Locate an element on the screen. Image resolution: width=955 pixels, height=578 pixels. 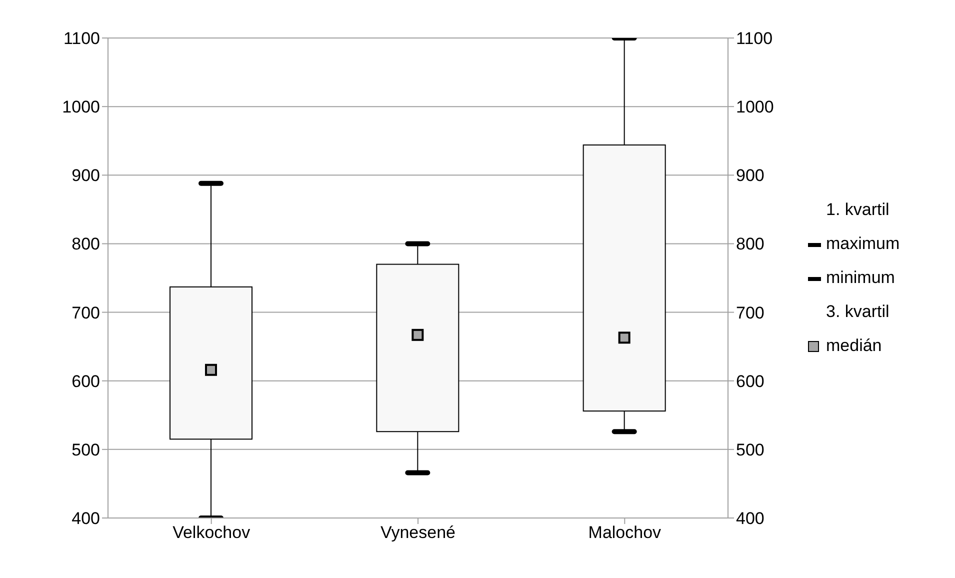
y2-tick-label: 500 is located at coordinates (750, 450).